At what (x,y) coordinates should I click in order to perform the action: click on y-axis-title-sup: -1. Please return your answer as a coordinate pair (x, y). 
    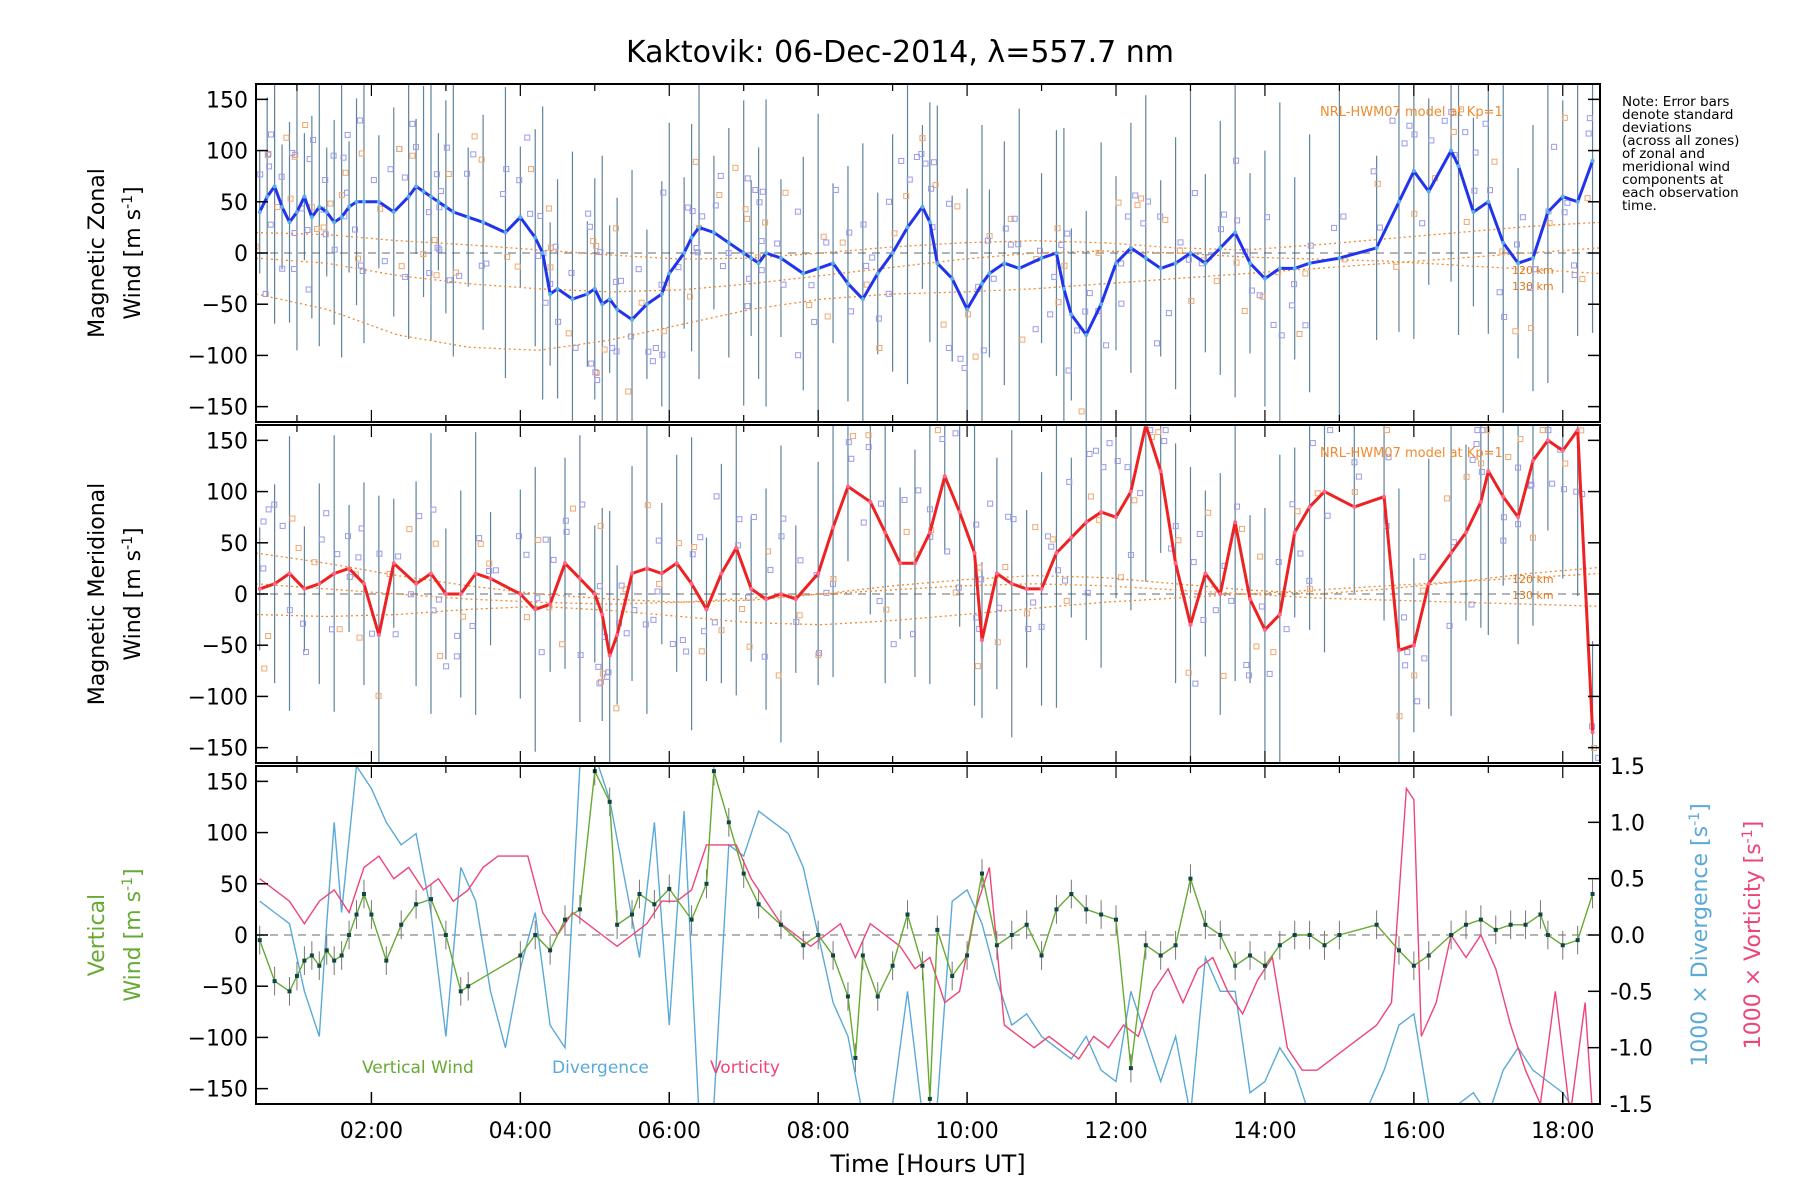
    Looking at the image, I should click on (128, 202).